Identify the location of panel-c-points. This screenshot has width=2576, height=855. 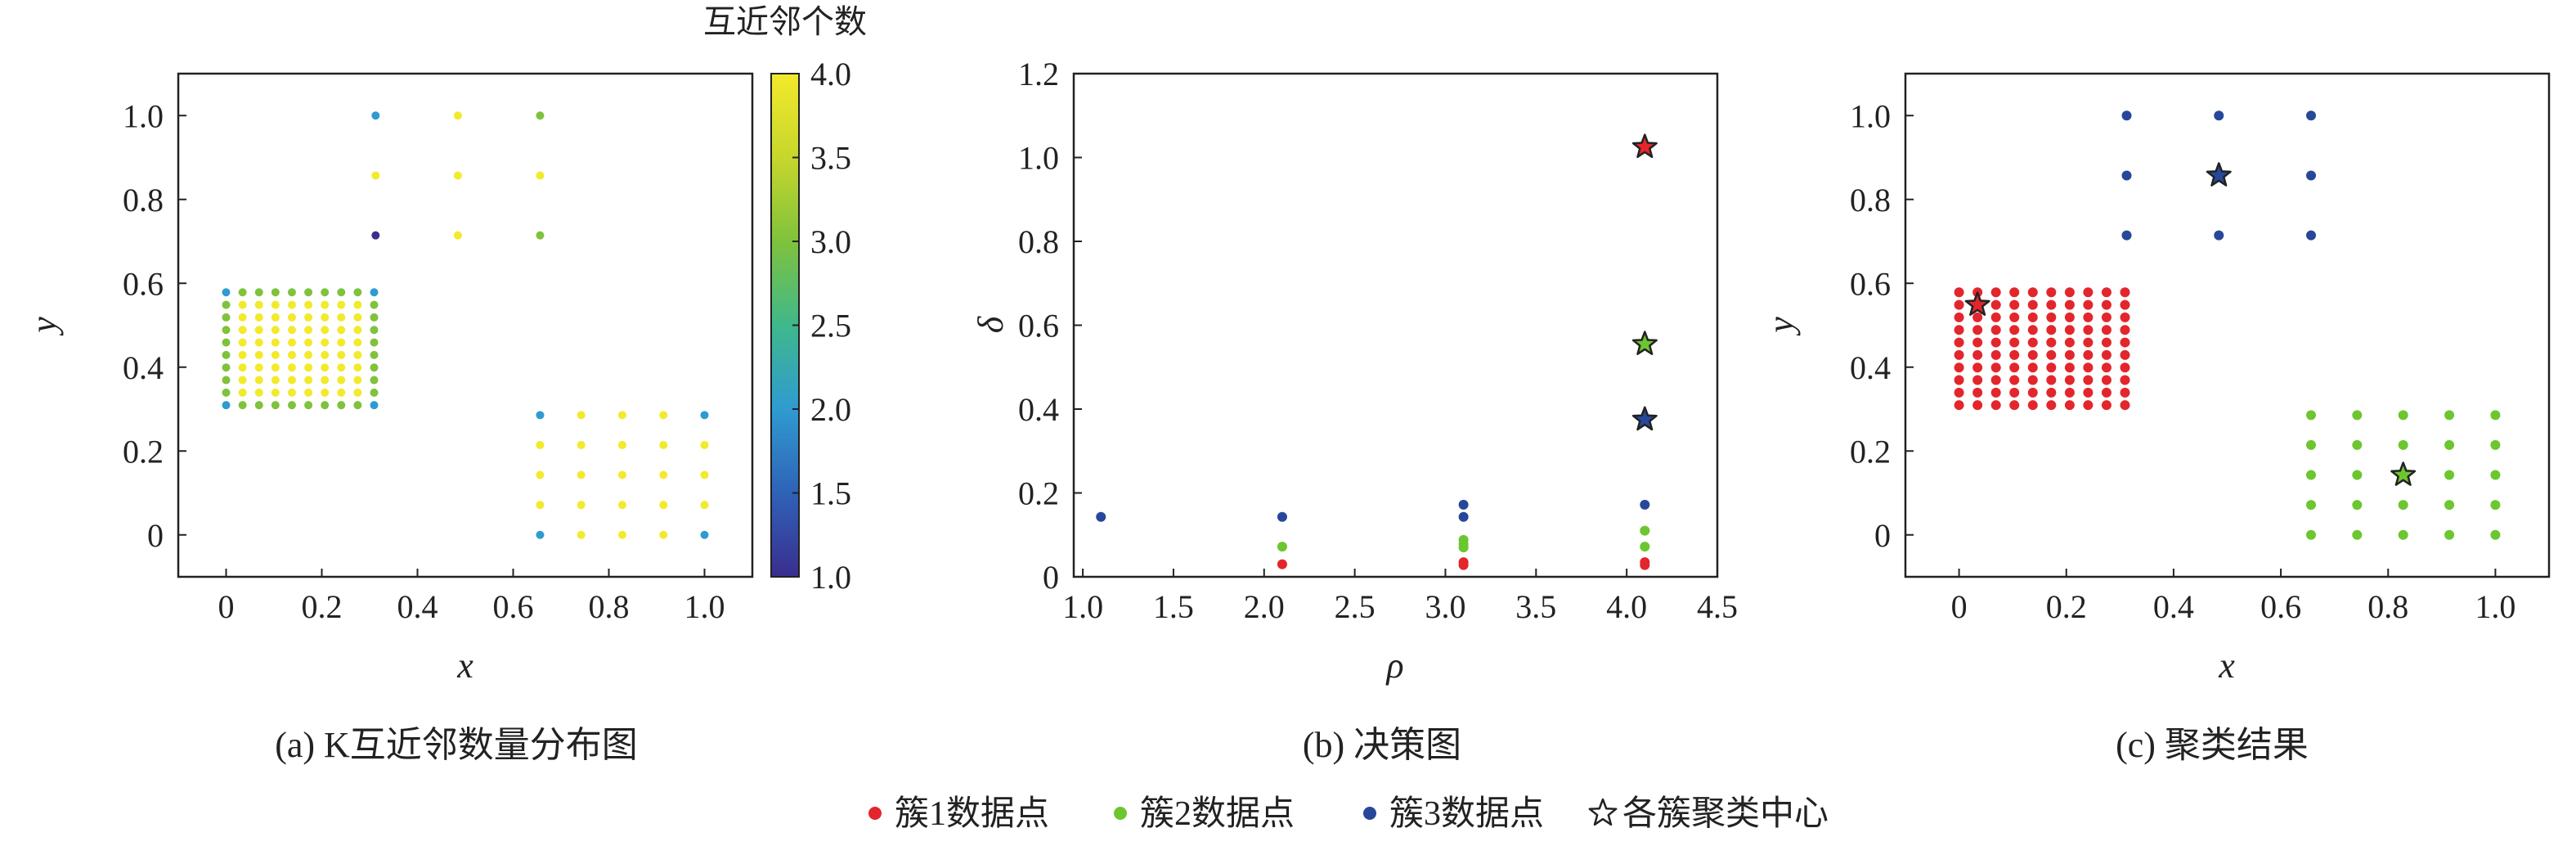
(2227, 325).